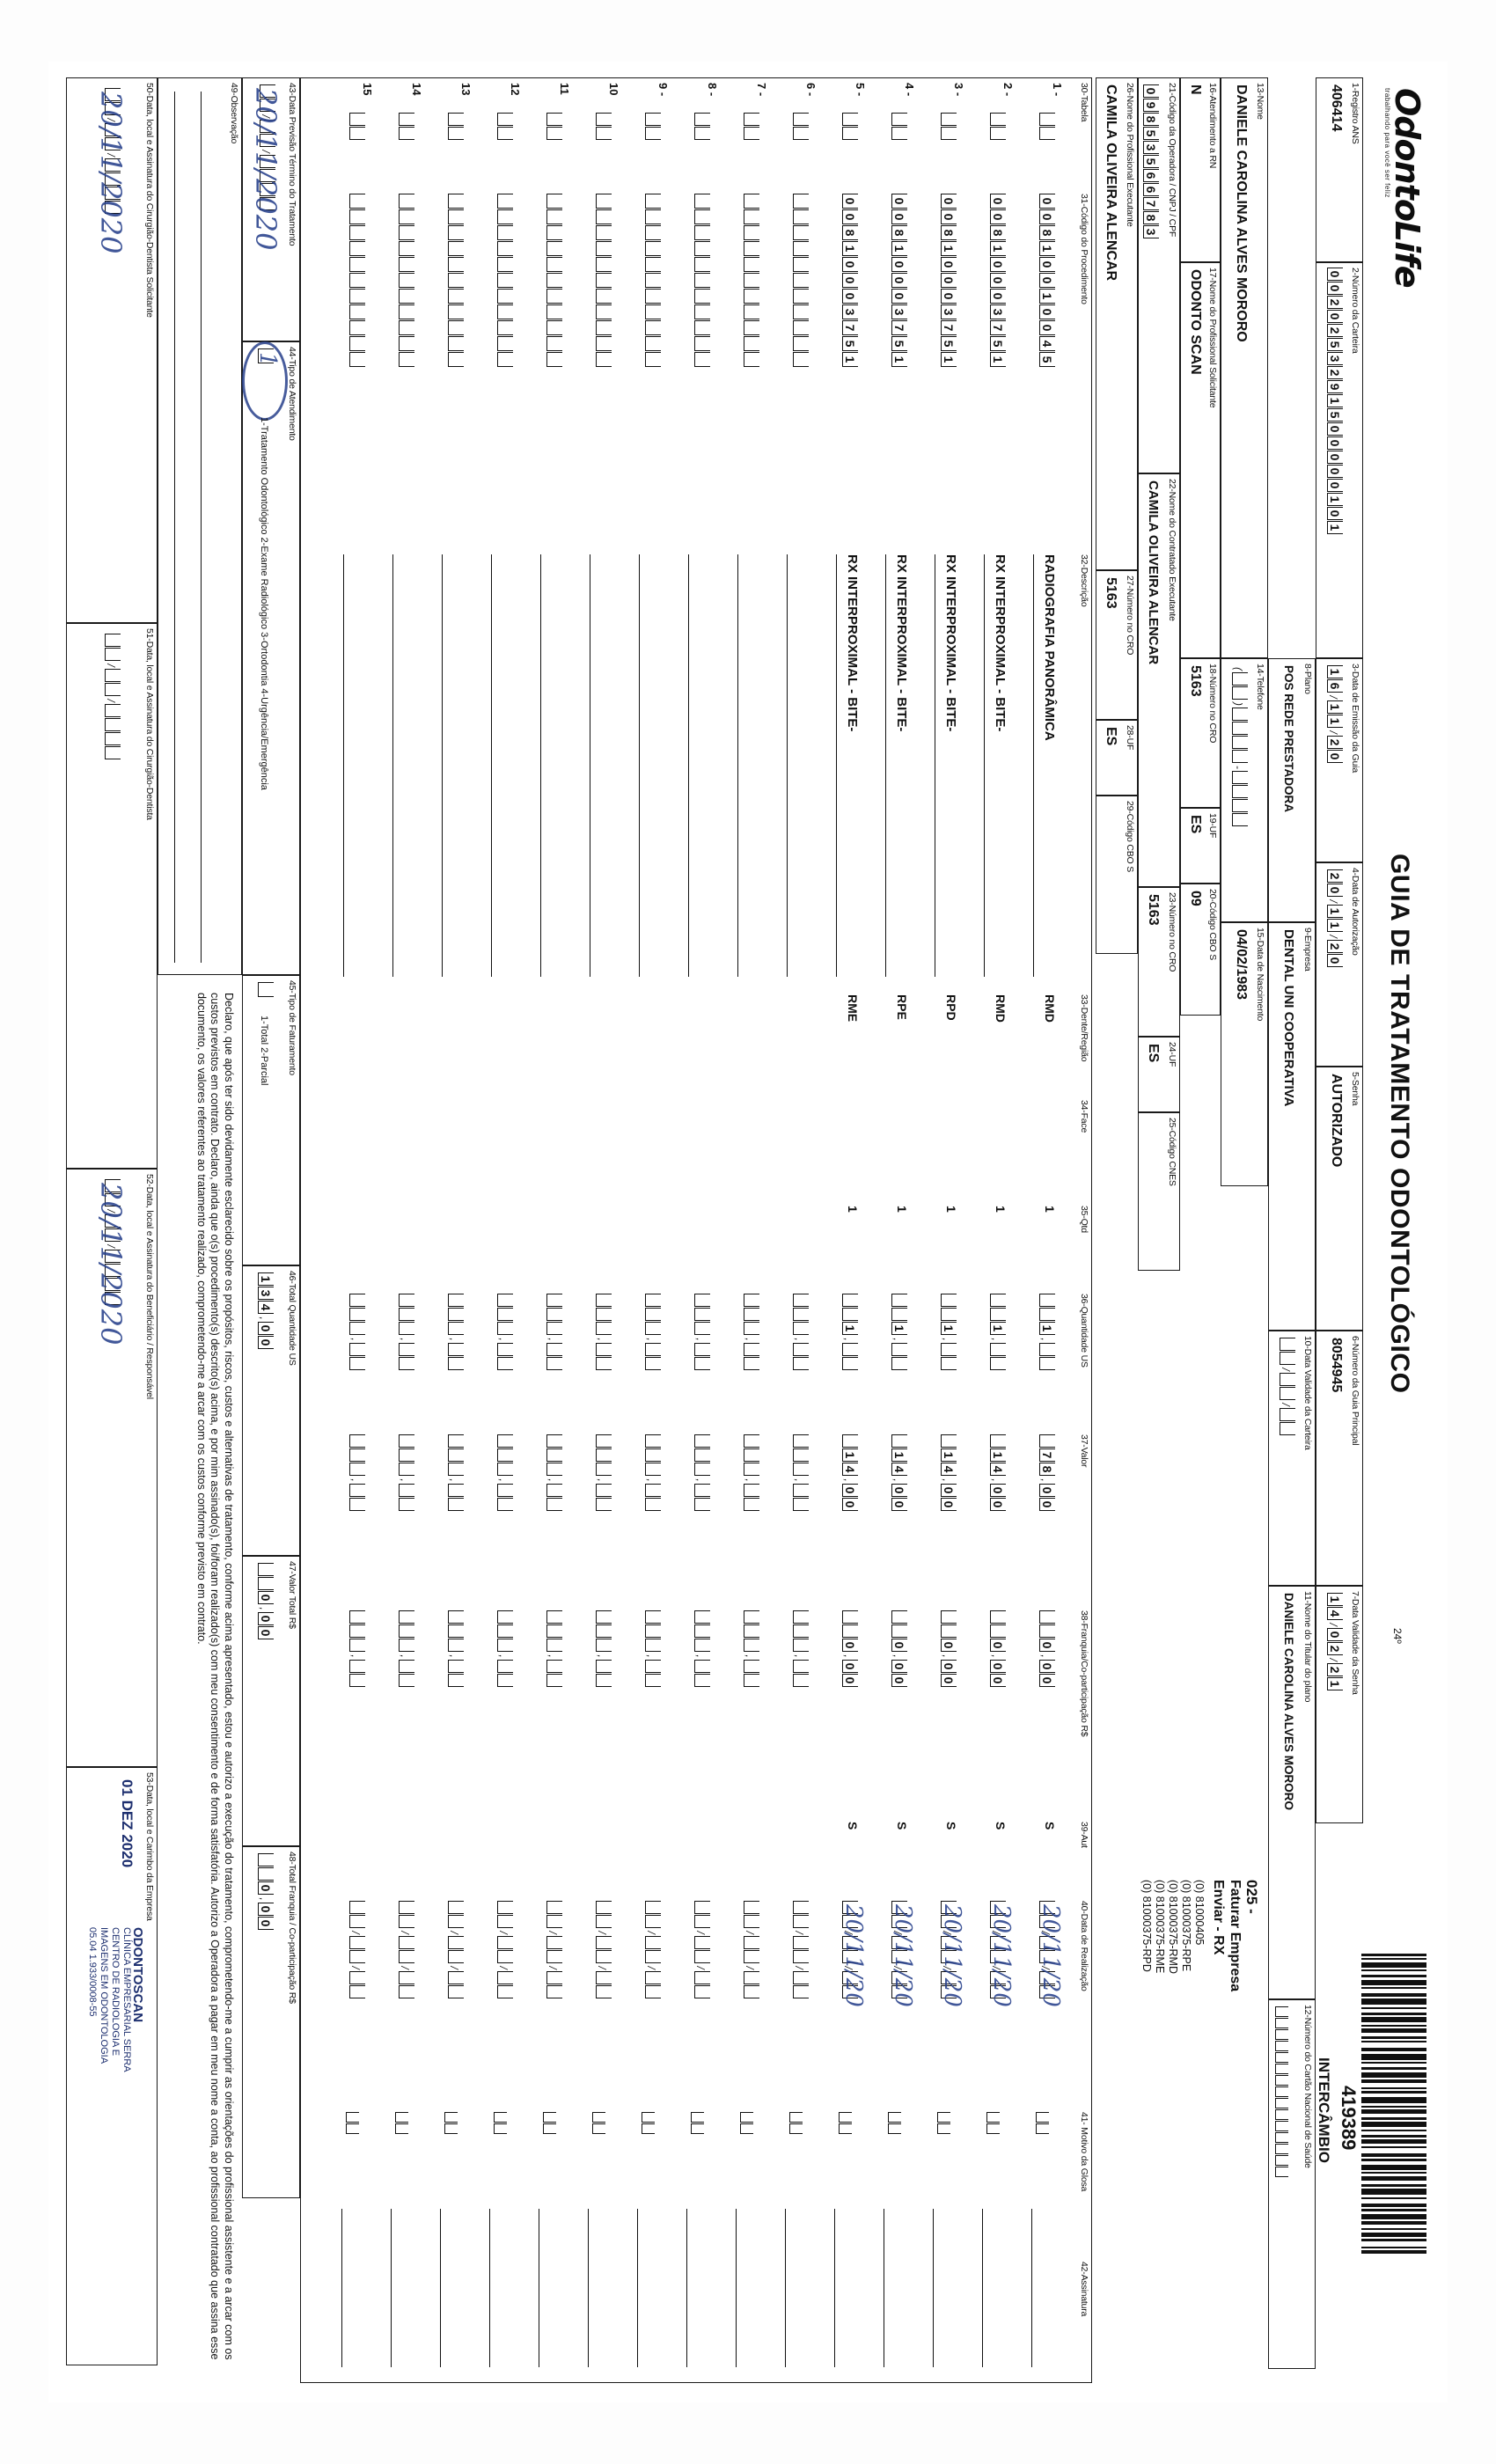 Image resolution: width=1496 pixels, height=2464 pixels. What do you see at coordinates (853, 1009) in the screenshot?
I see `cell-dente: RME` at bounding box center [853, 1009].